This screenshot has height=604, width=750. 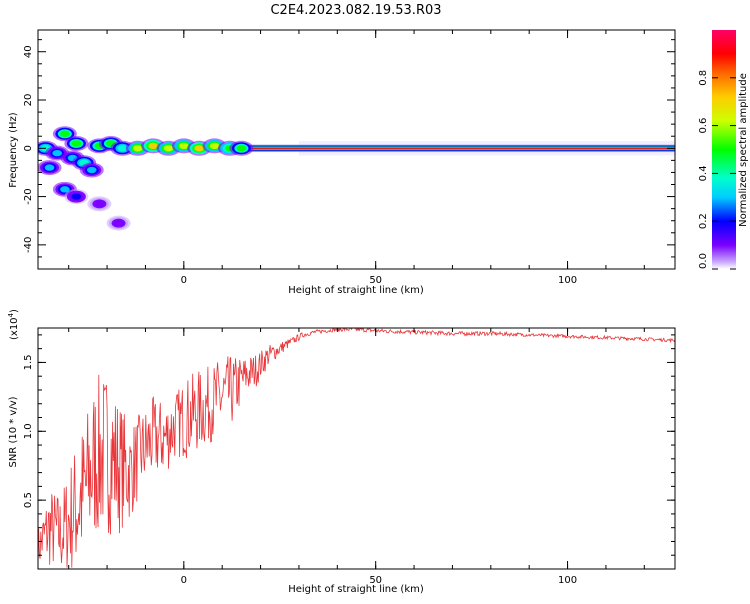 I want to click on y-tick-label: 0, so click(x=28, y=148).